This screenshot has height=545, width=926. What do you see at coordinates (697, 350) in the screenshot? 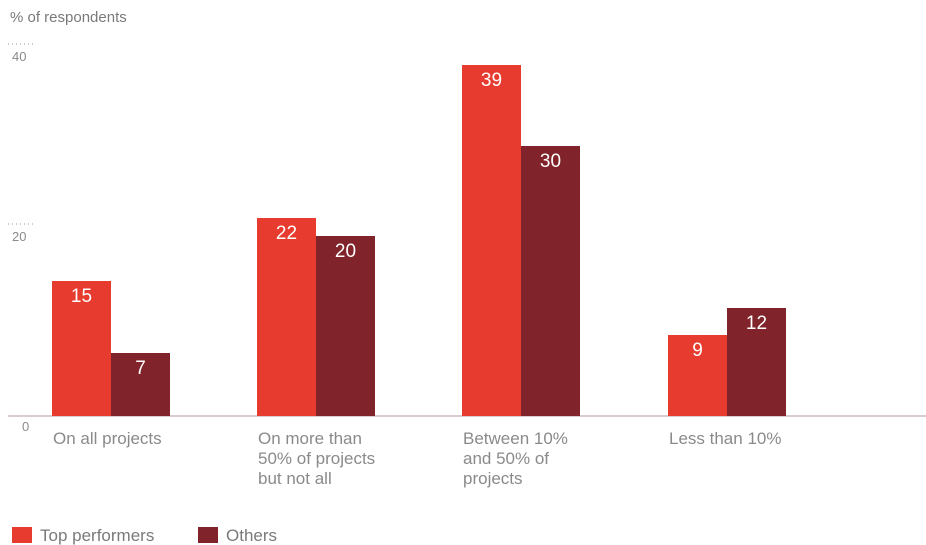
I see `bar-value-label: 9` at bounding box center [697, 350].